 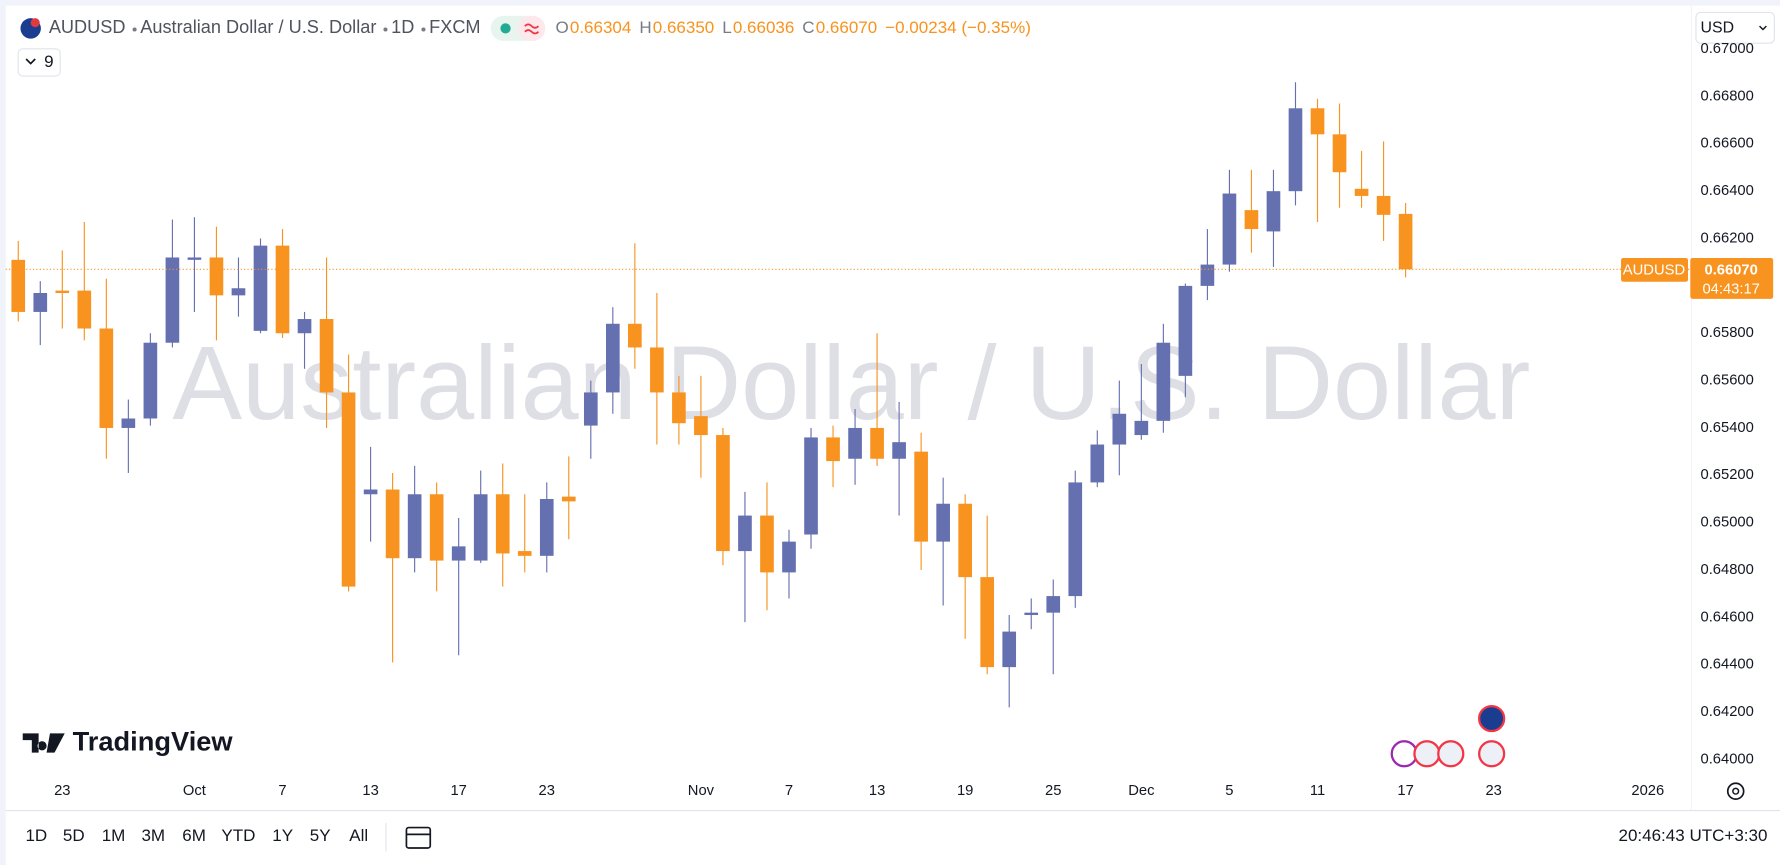 I want to click on x-tick-label: 2026, so click(x=1647, y=791).